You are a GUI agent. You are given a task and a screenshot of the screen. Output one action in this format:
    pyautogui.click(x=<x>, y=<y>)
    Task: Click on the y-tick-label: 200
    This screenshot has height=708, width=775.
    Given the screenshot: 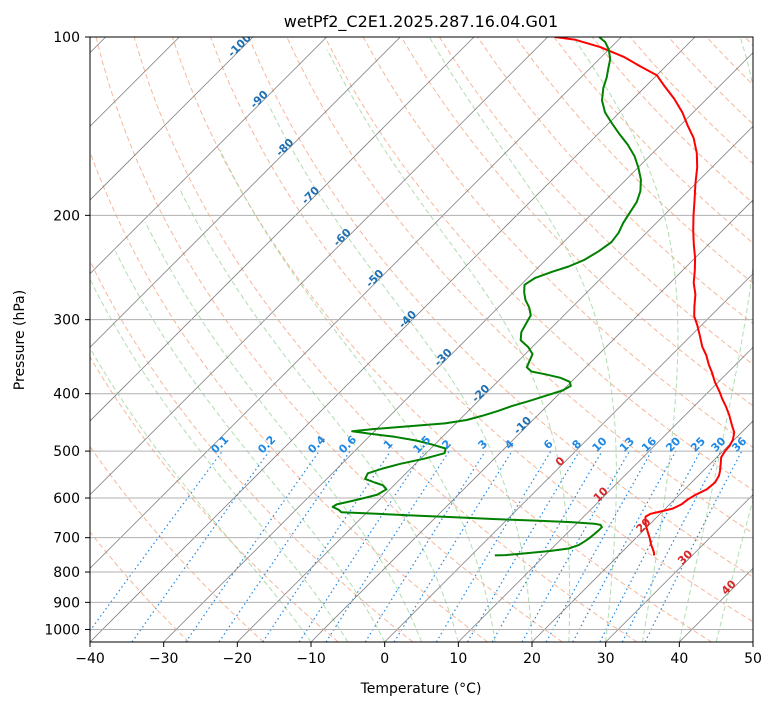 What is the action you would take?
    pyautogui.click(x=66, y=216)
    